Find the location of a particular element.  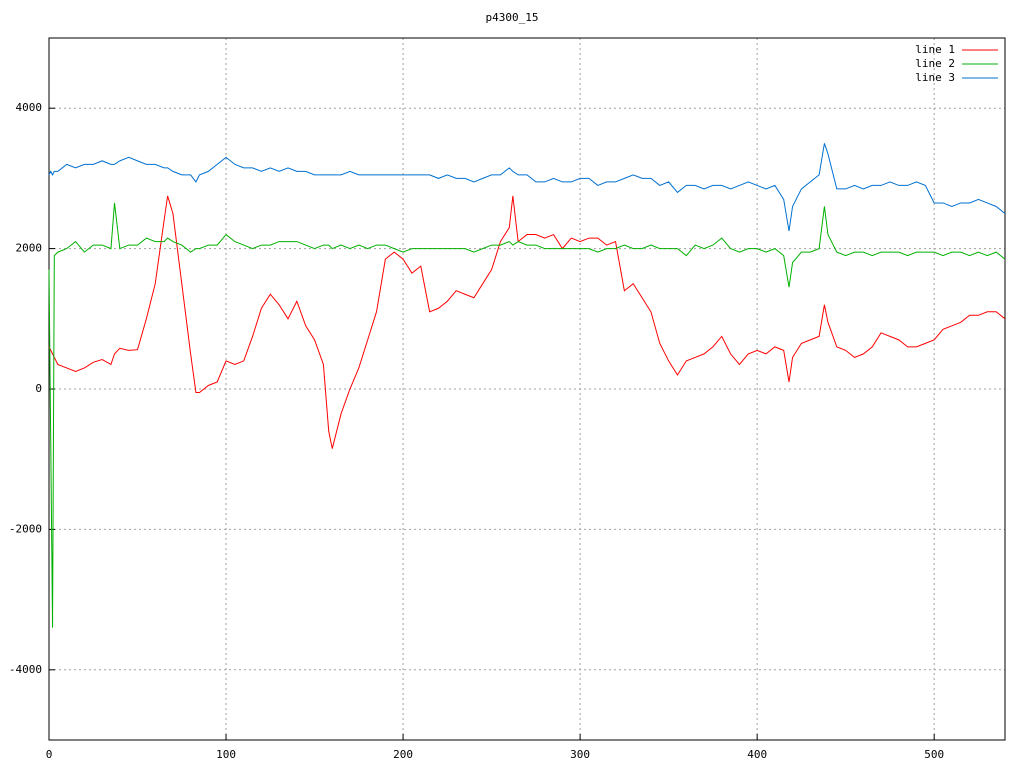

y-tick-label: 2000 is located at coordinates (29, 248).